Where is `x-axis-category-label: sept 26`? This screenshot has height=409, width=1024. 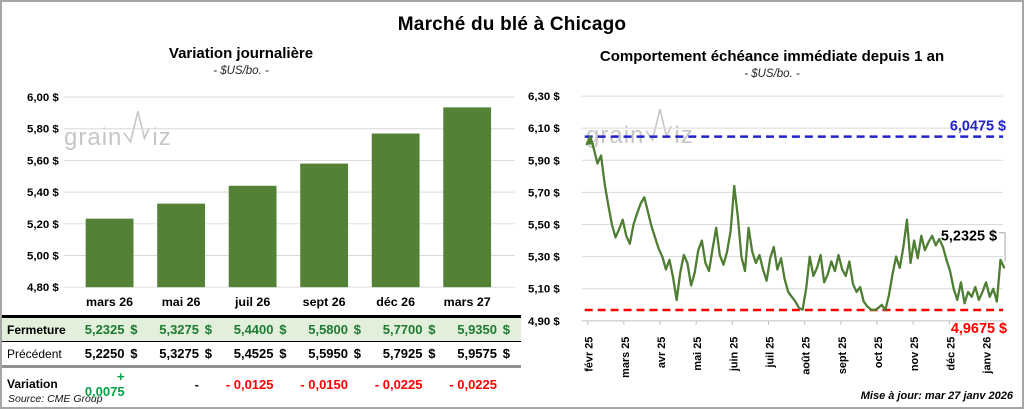
x-axis-category-label: sept 26 is located at coordinates (324, 302).